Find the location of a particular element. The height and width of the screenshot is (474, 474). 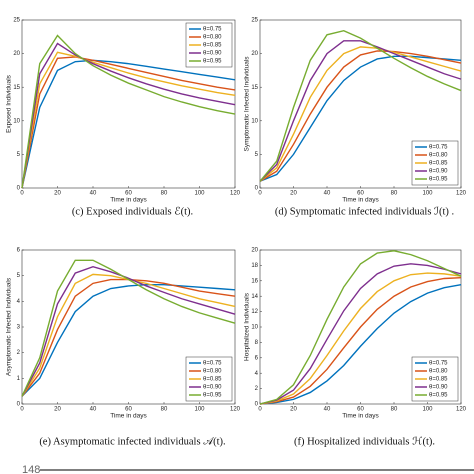

y-tick-label: 1 is located at coordinates (19, 379).